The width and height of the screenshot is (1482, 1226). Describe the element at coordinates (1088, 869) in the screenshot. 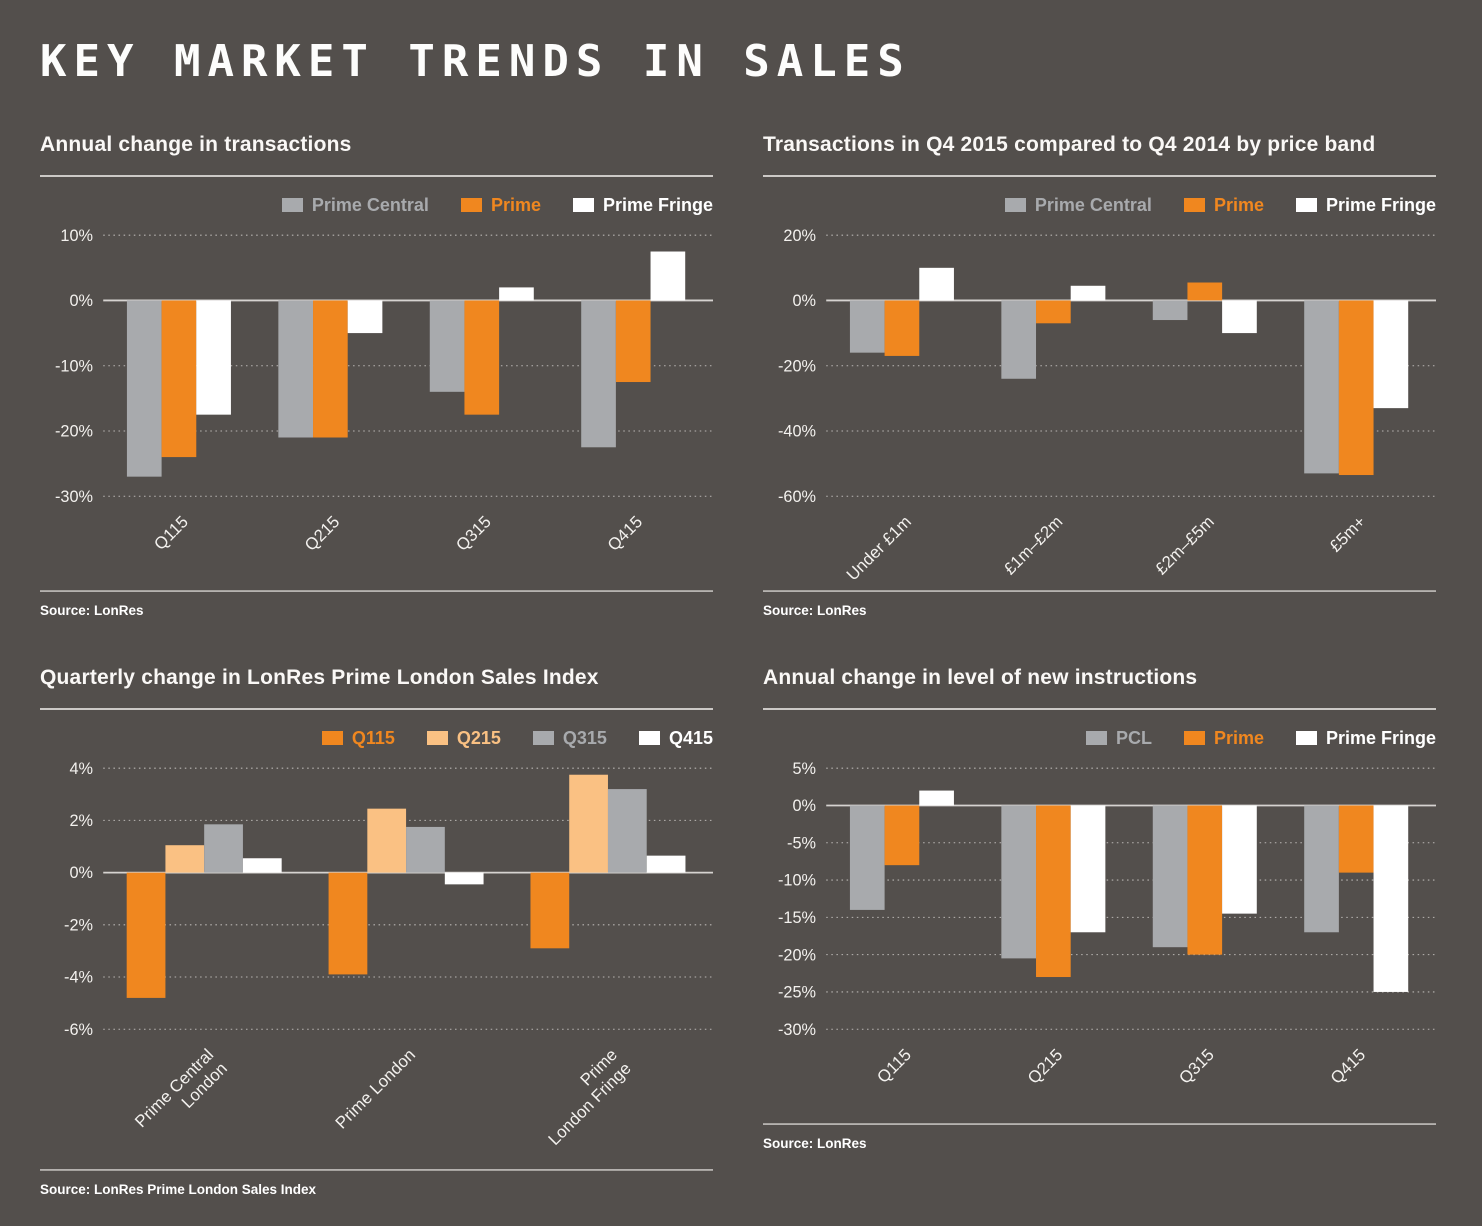

I see `bar-prime-fringe-q215` at that location.